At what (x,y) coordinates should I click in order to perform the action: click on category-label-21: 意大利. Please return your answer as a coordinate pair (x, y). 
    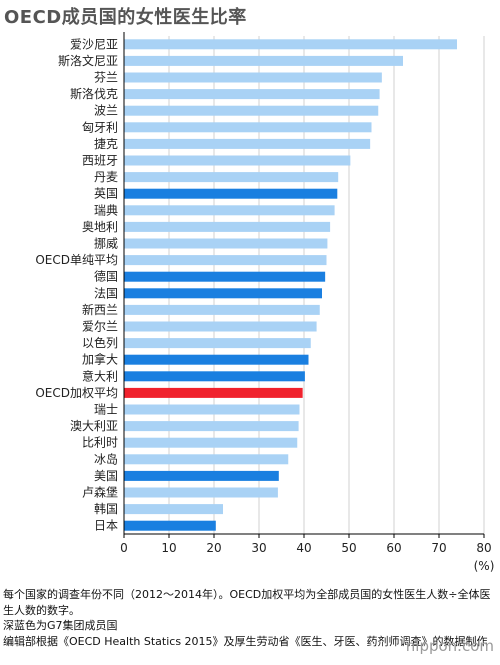
    Looking at the image, I should click on (100, 375).